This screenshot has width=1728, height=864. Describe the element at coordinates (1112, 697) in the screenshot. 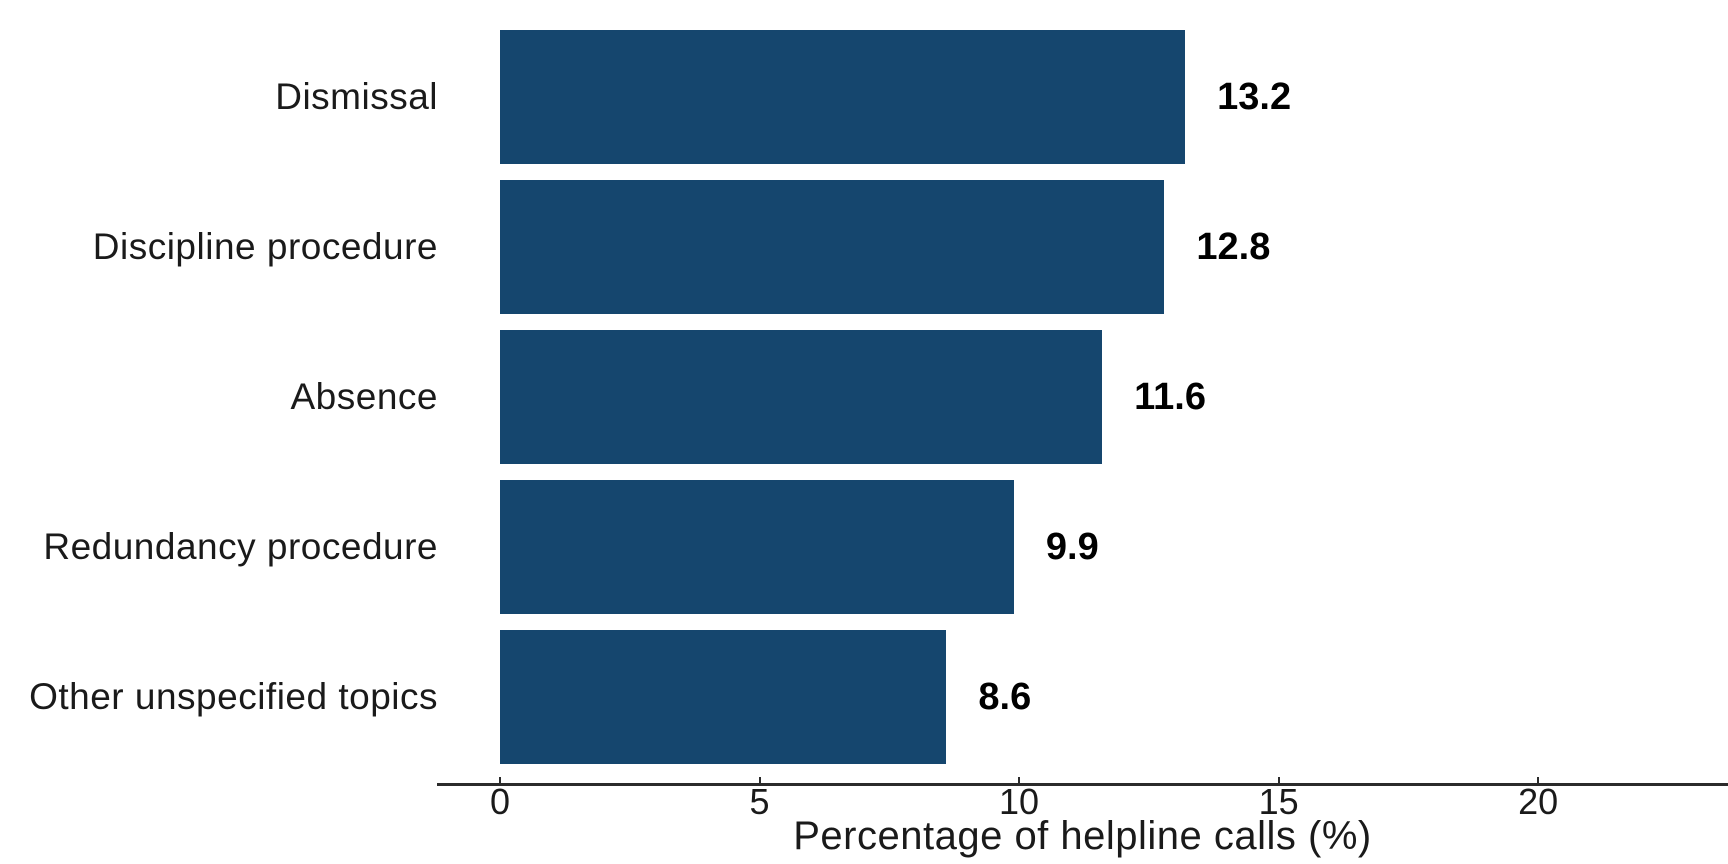

I see `bar-track: 8.6` at that location.